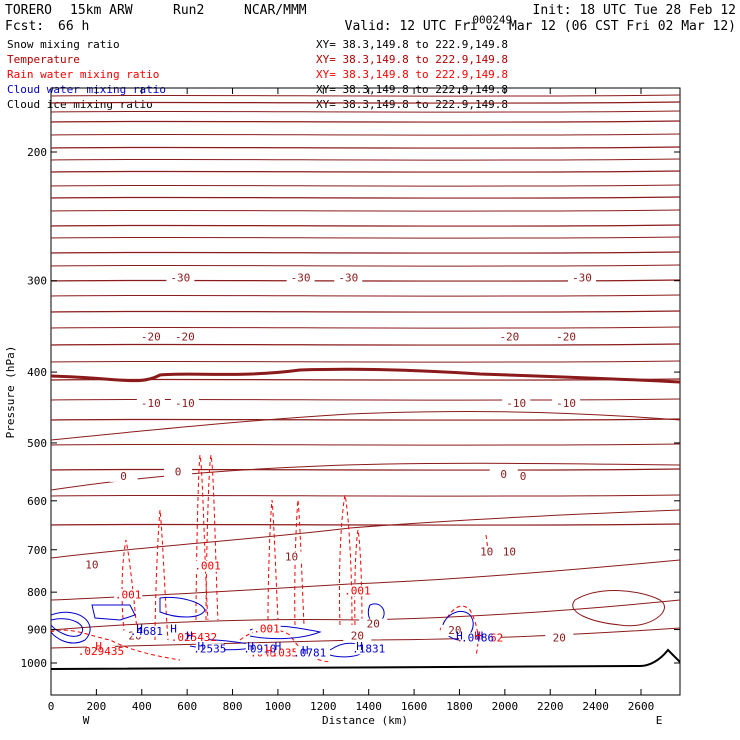 This screenshot has width=740, height=740. I want to click on y-tick-label: 600, so click(37, 501).